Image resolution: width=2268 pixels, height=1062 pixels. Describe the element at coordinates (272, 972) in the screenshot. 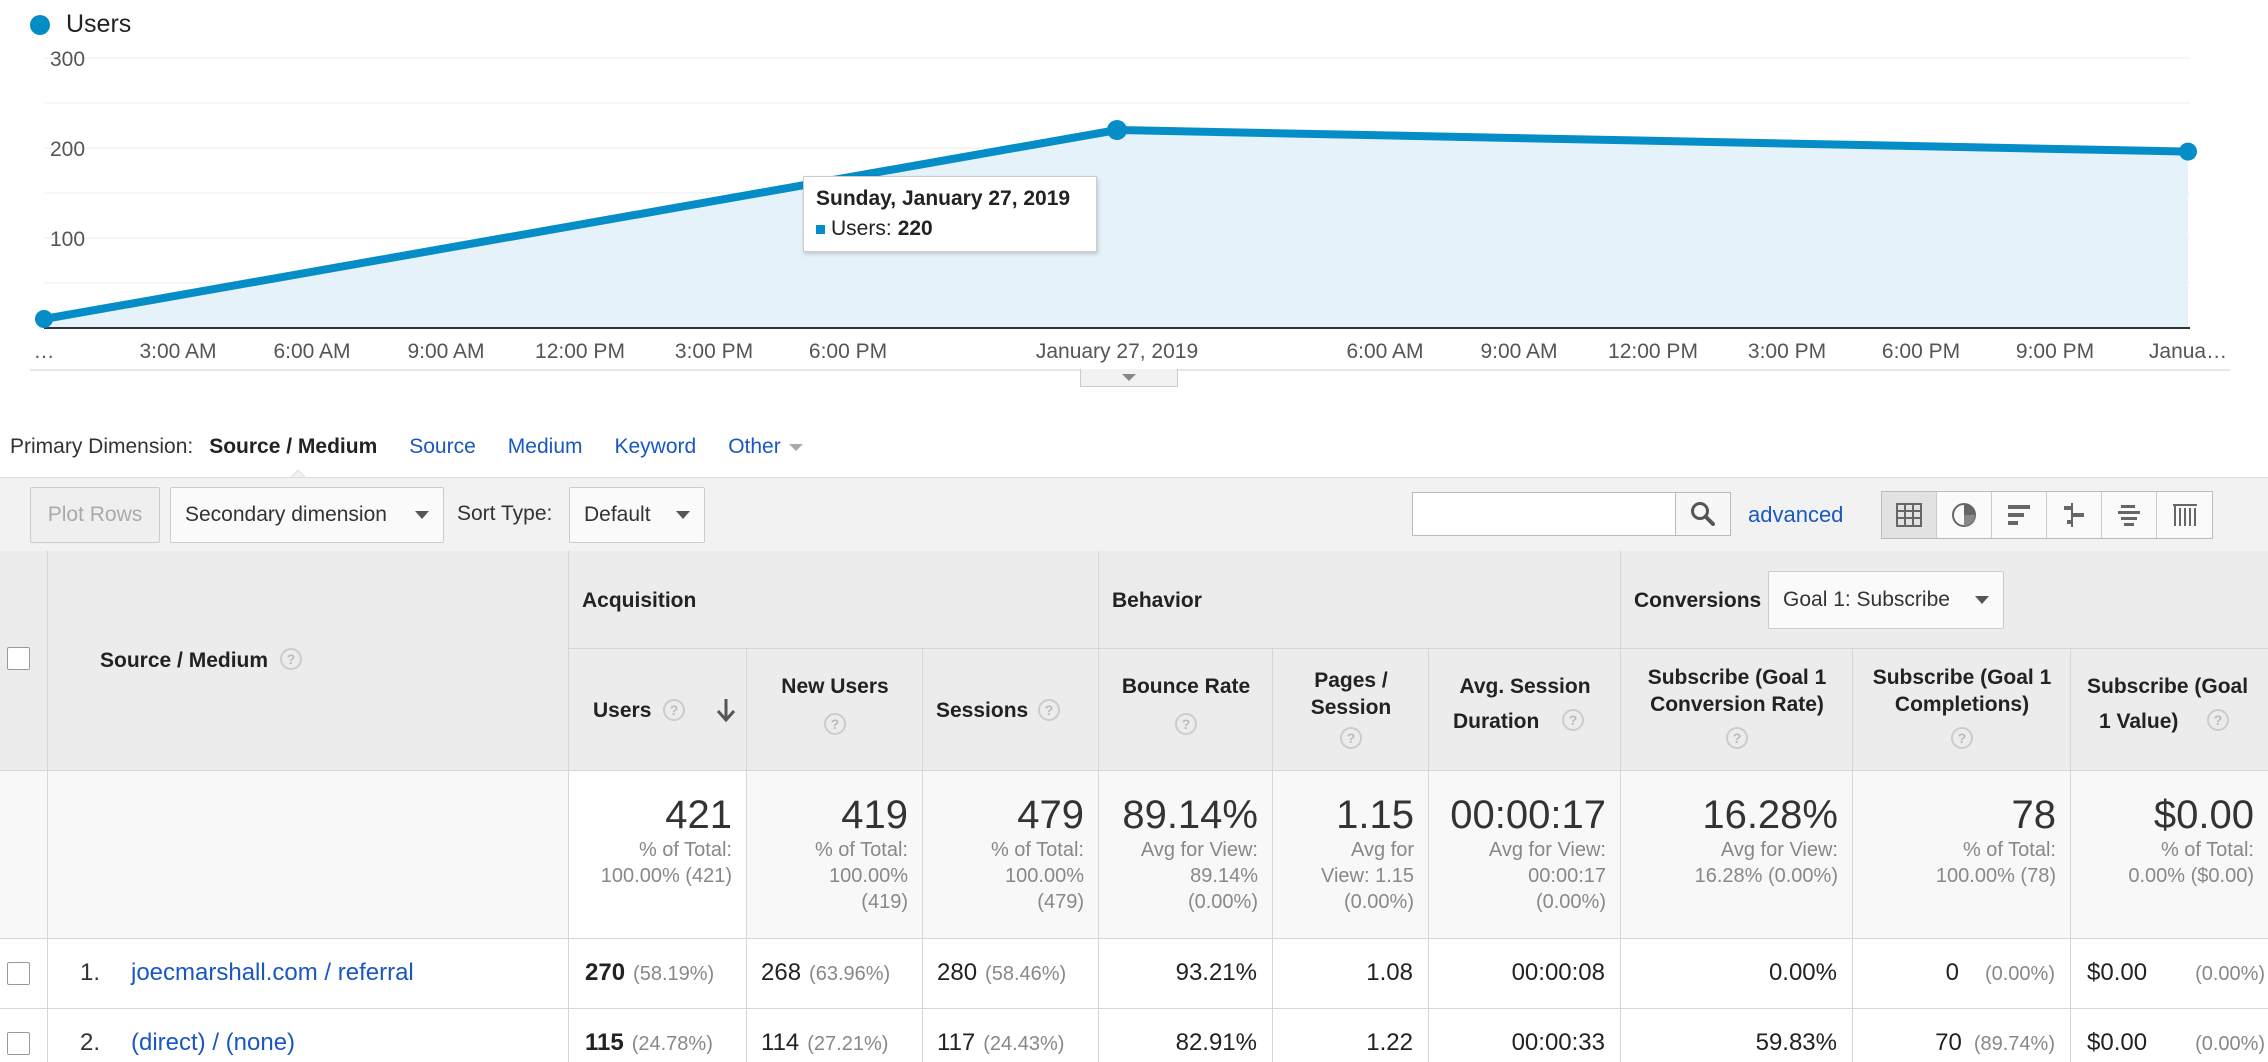

I see `row-source-link: joecmarshall.com / referral` at that location.